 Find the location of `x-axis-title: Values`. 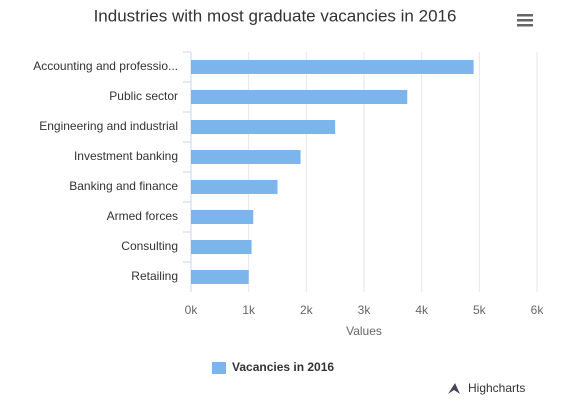

x-axis-title: Values is located at coordinates (364, 331).